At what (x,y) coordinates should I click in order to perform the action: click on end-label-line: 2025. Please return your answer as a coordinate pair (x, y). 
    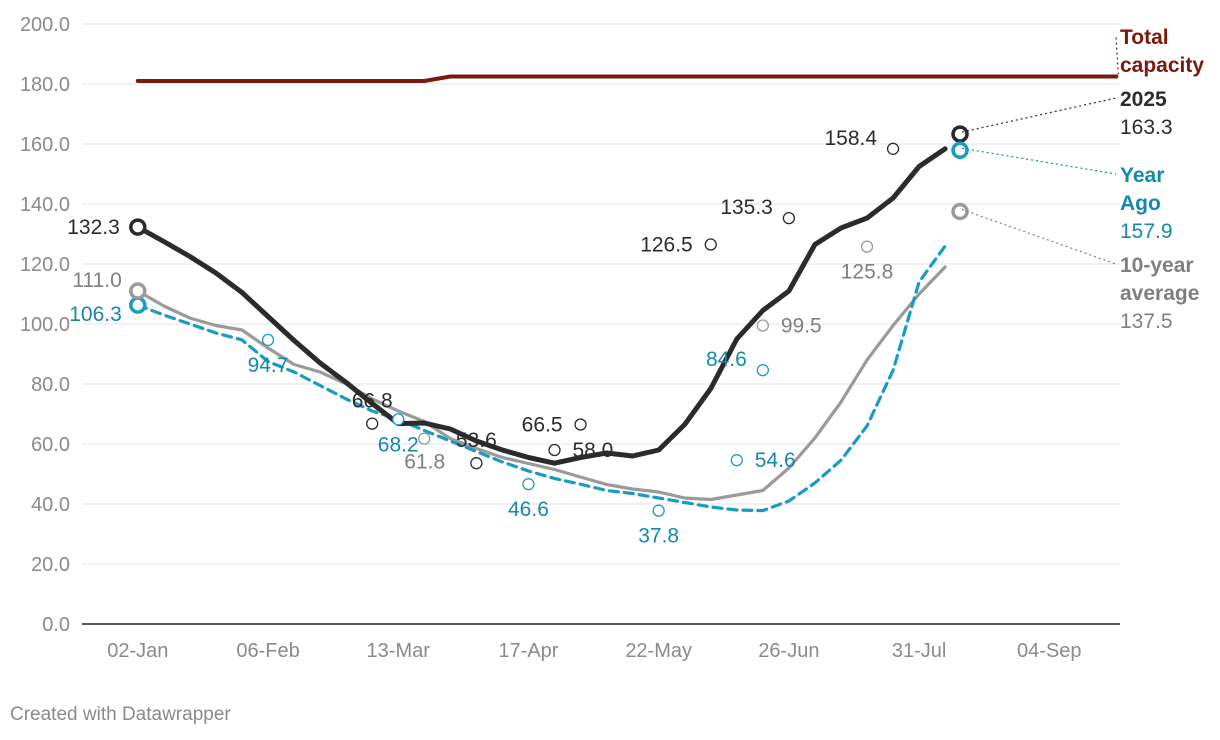
    Looking at the image, I should click on (1143, 99).